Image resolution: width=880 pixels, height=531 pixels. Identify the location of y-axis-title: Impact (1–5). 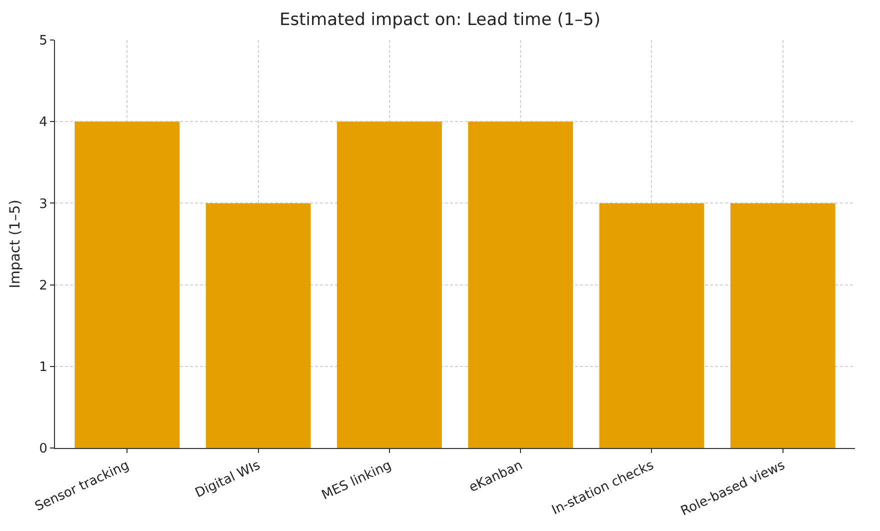
(16, 244).